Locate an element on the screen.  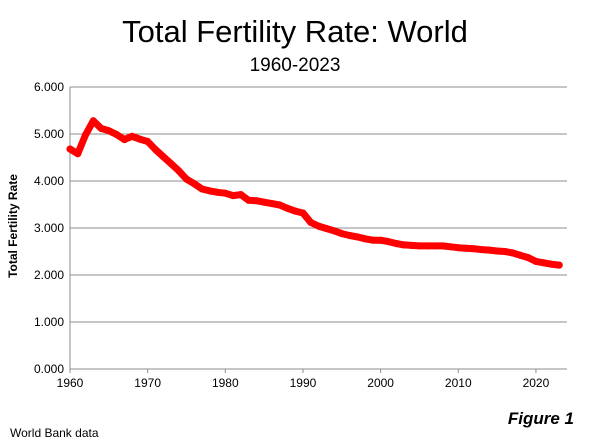
x-tick-label: 1980 is located at coordinates (225, 383).